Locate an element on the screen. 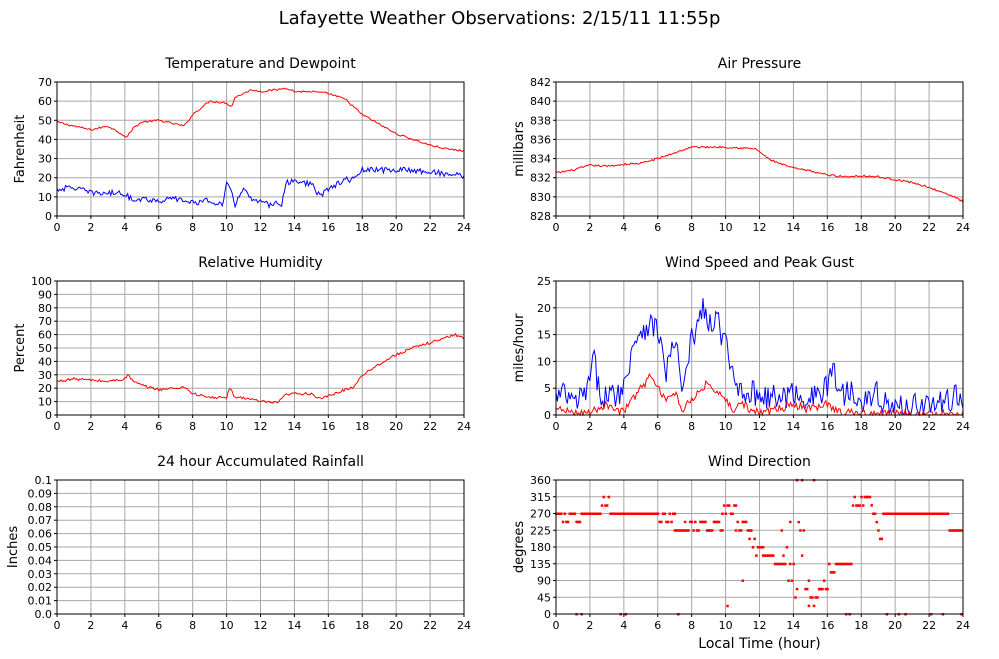 This screenshot has width=999, height=659. y-tick-label: 0.1 is located at coordinates (44, 480).